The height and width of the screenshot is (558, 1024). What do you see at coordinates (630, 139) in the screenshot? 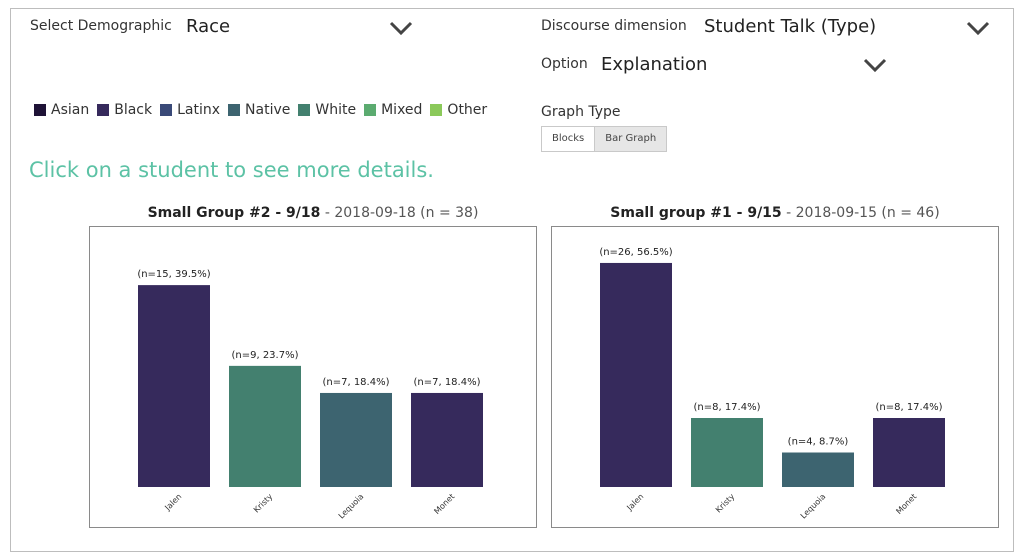
I see `bar-graph-button: Bar Graph` at bounding box center [630, 139].